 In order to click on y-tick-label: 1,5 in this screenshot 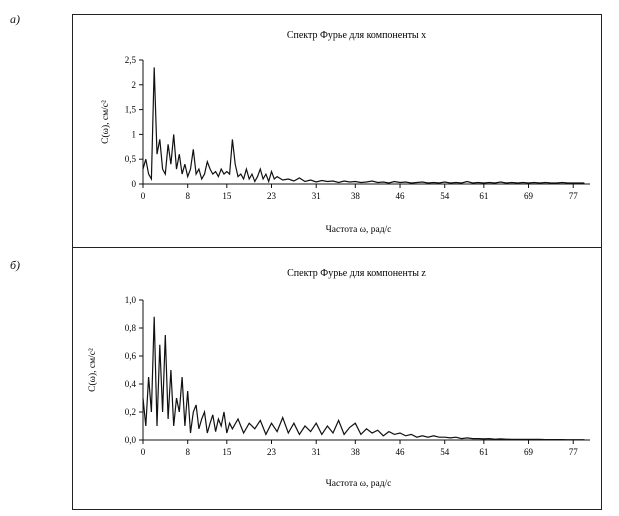, I will do `click(131, 110)`.